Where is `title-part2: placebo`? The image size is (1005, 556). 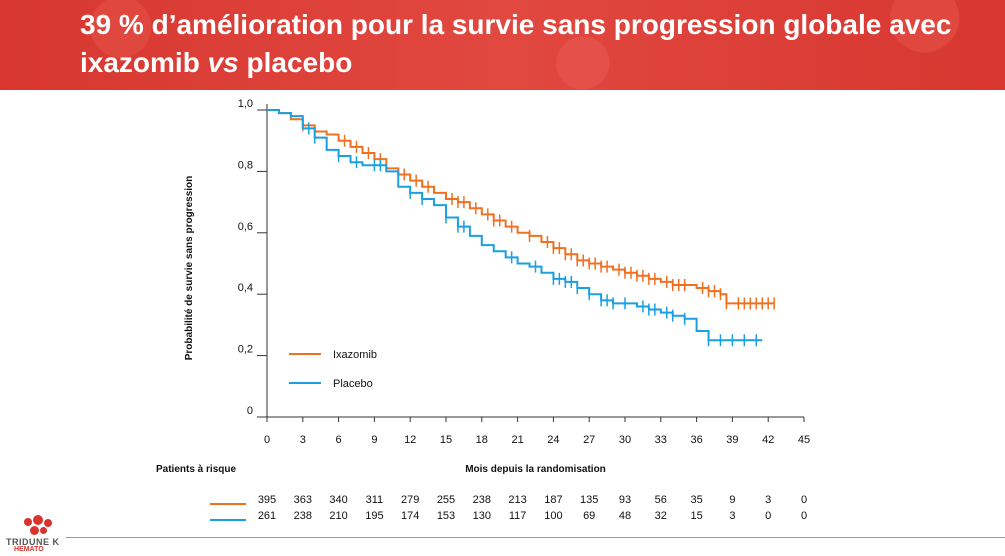
title-part2: placebo is located at coordinates (295, 62).